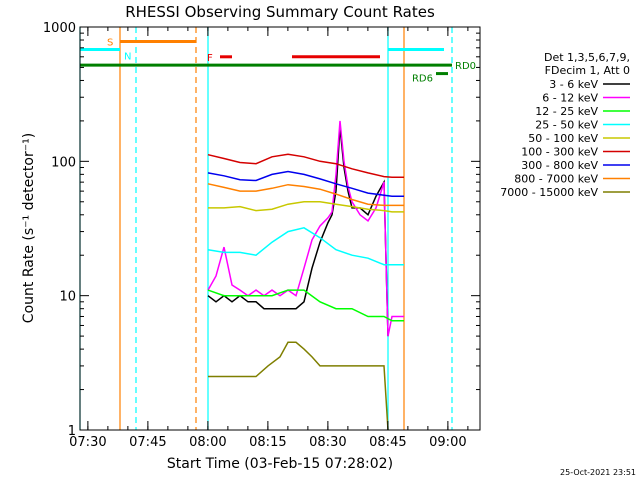  I want to click on flag-label-rd6: RD6, so click(422, 79).